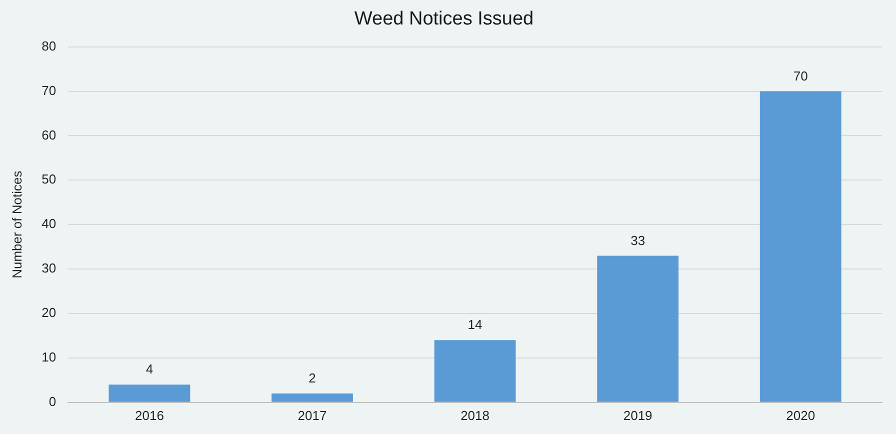  I want to click on x-tick-label: 2017, so click(312, 415).